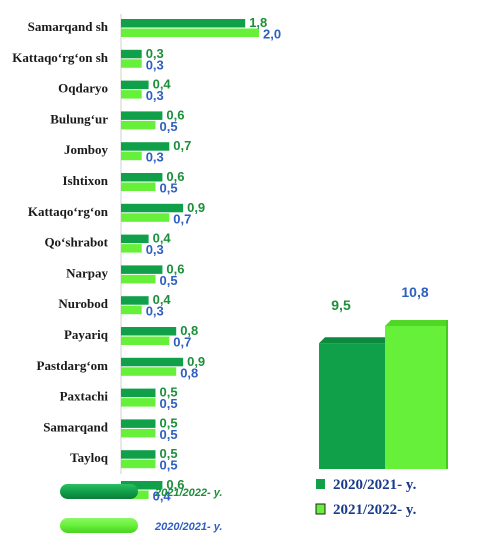 The width and height of the screenshot is (492, 545). What do you see at coordinates (76, 242) in the screenshot?
I see `category-label: Qo‘shrabot` at bounding box center [76, 242].